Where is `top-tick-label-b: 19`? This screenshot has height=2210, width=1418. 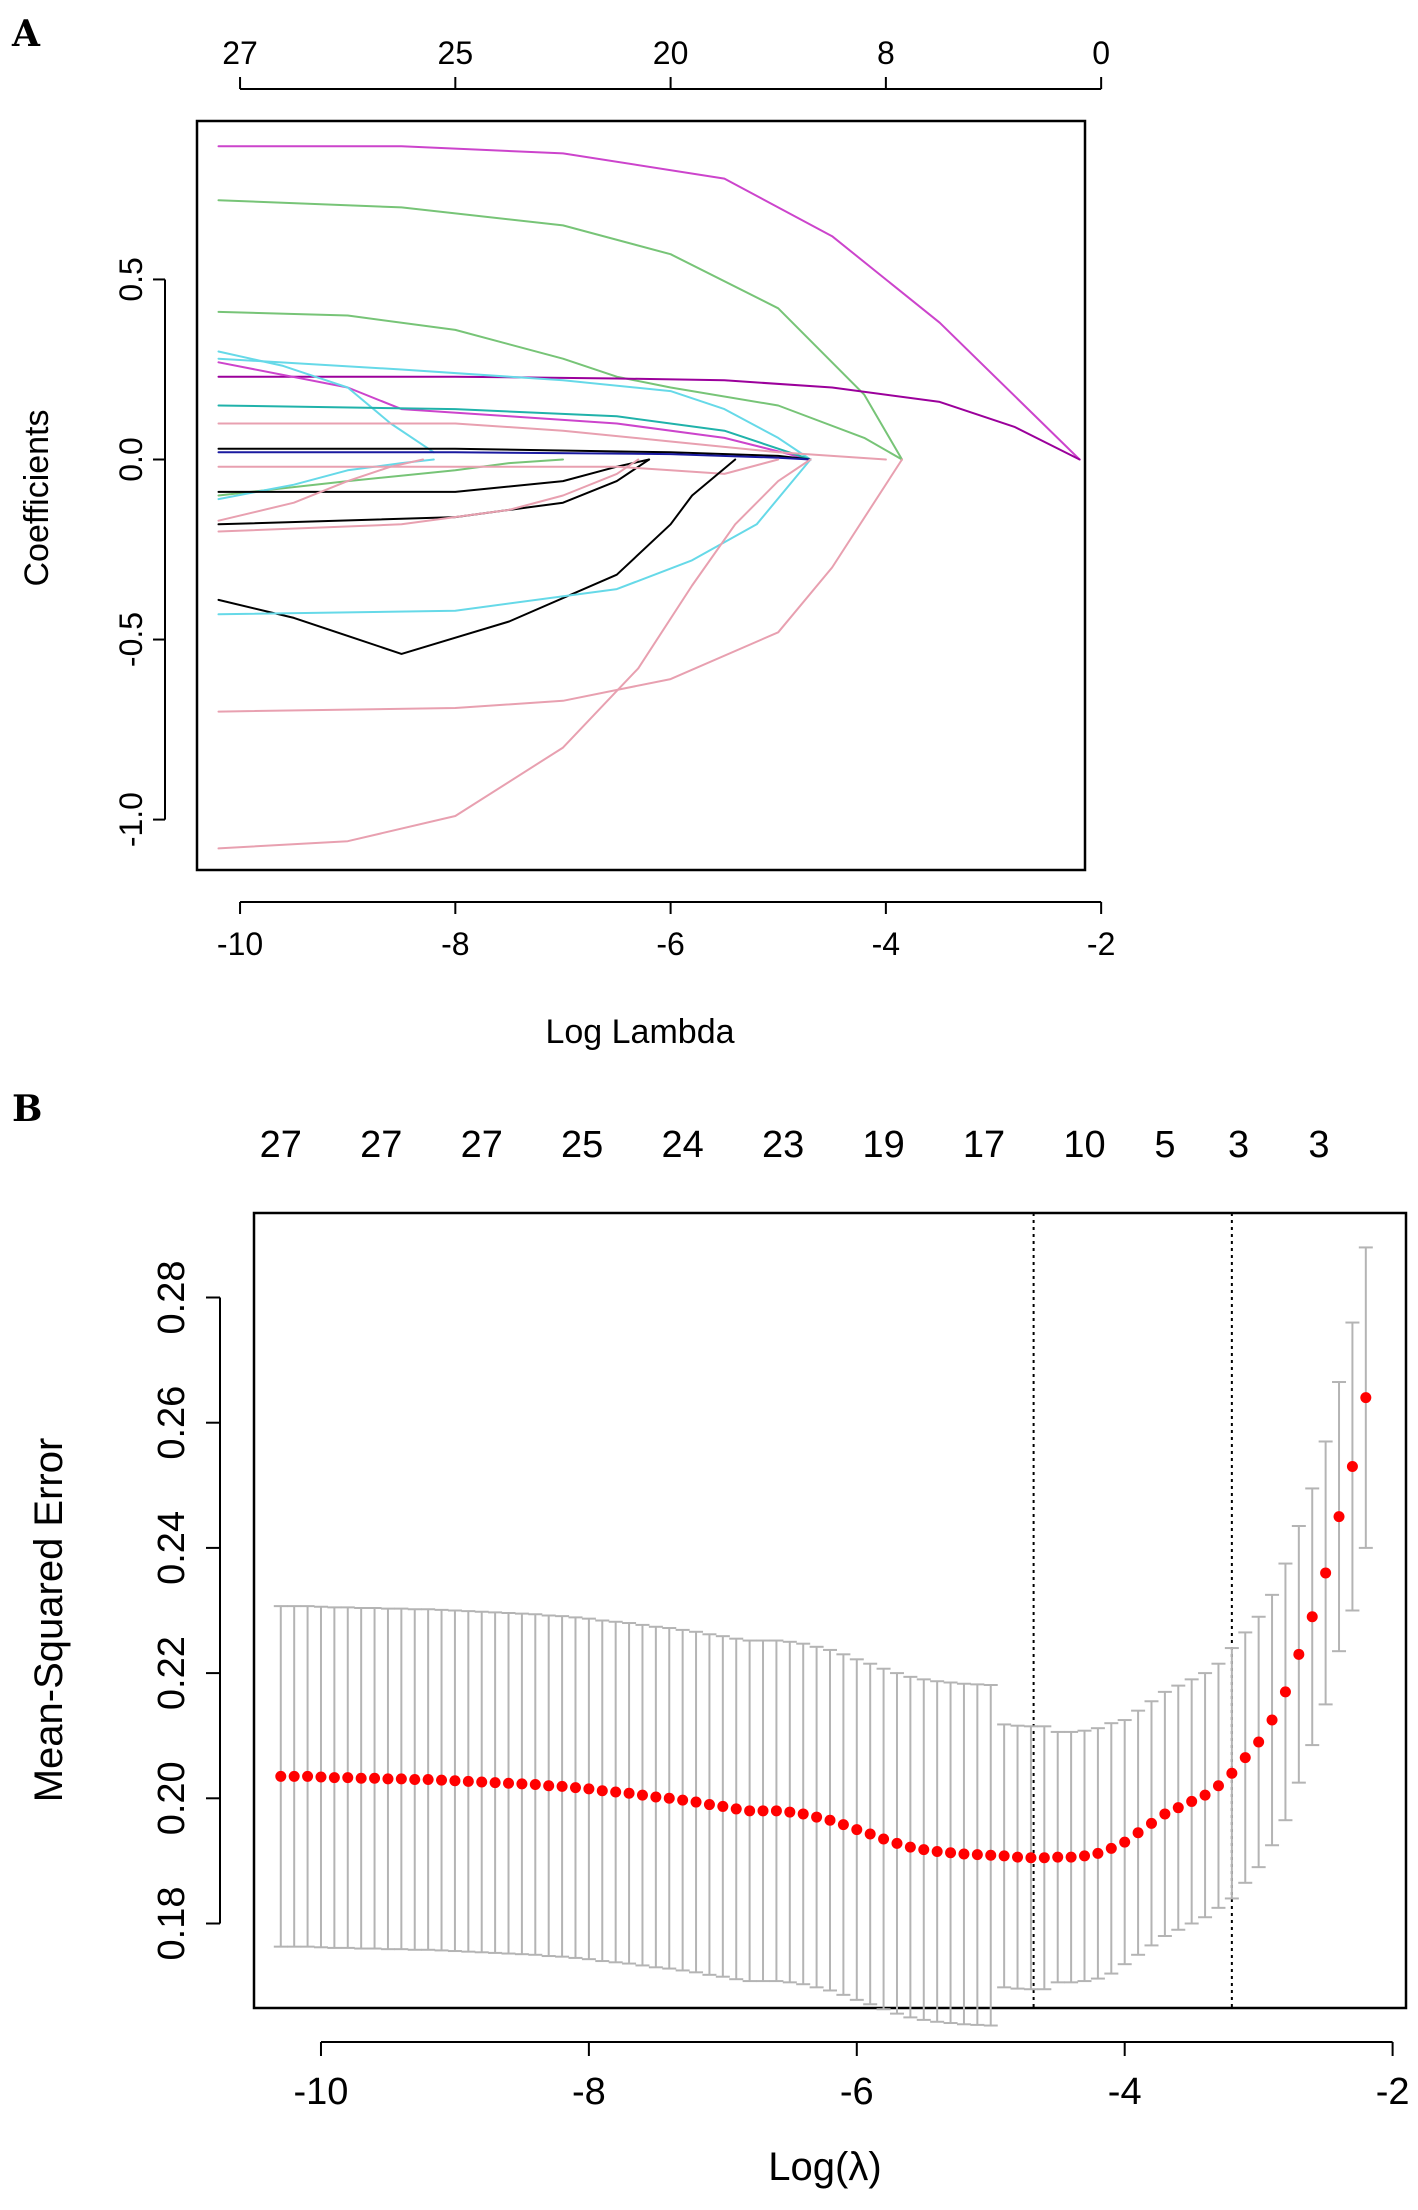 top-tick-label-b: 19 is located at coordinates (883, 1145).